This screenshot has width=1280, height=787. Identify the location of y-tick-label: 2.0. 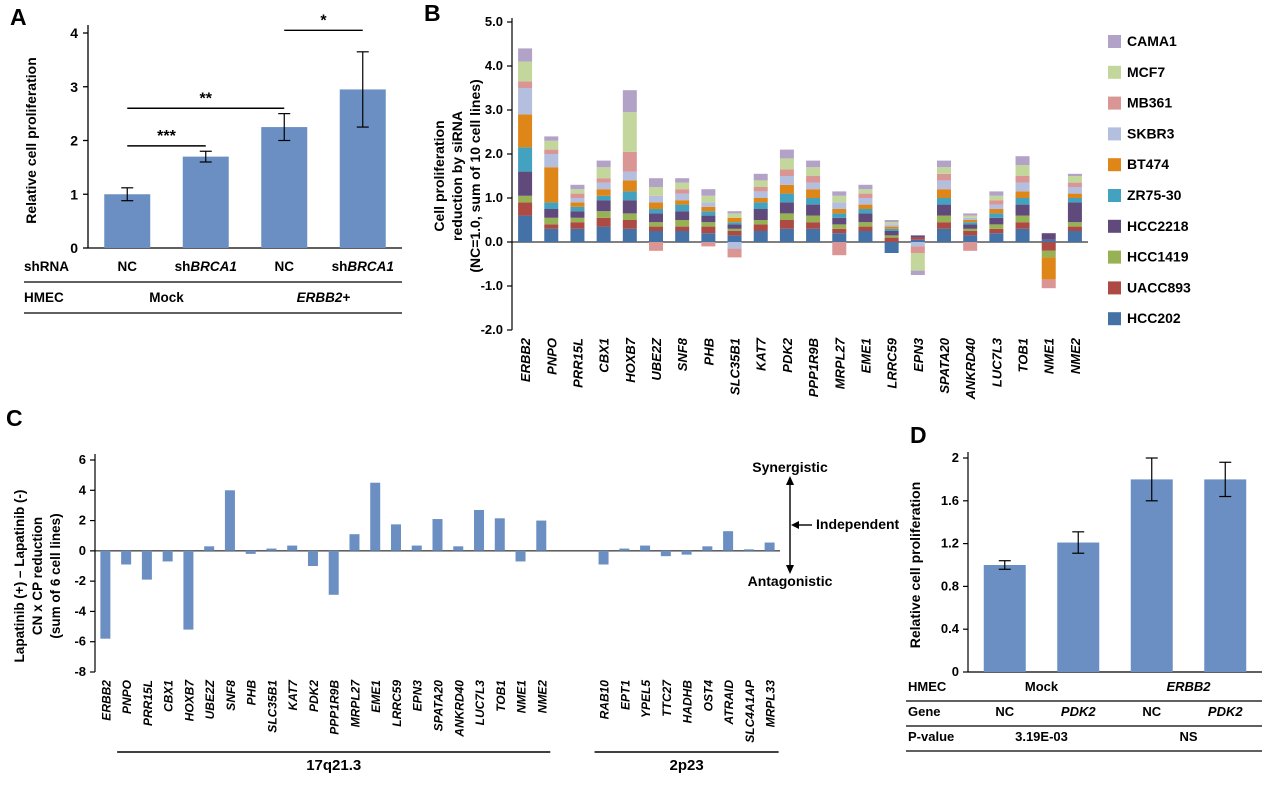
(494, 153).